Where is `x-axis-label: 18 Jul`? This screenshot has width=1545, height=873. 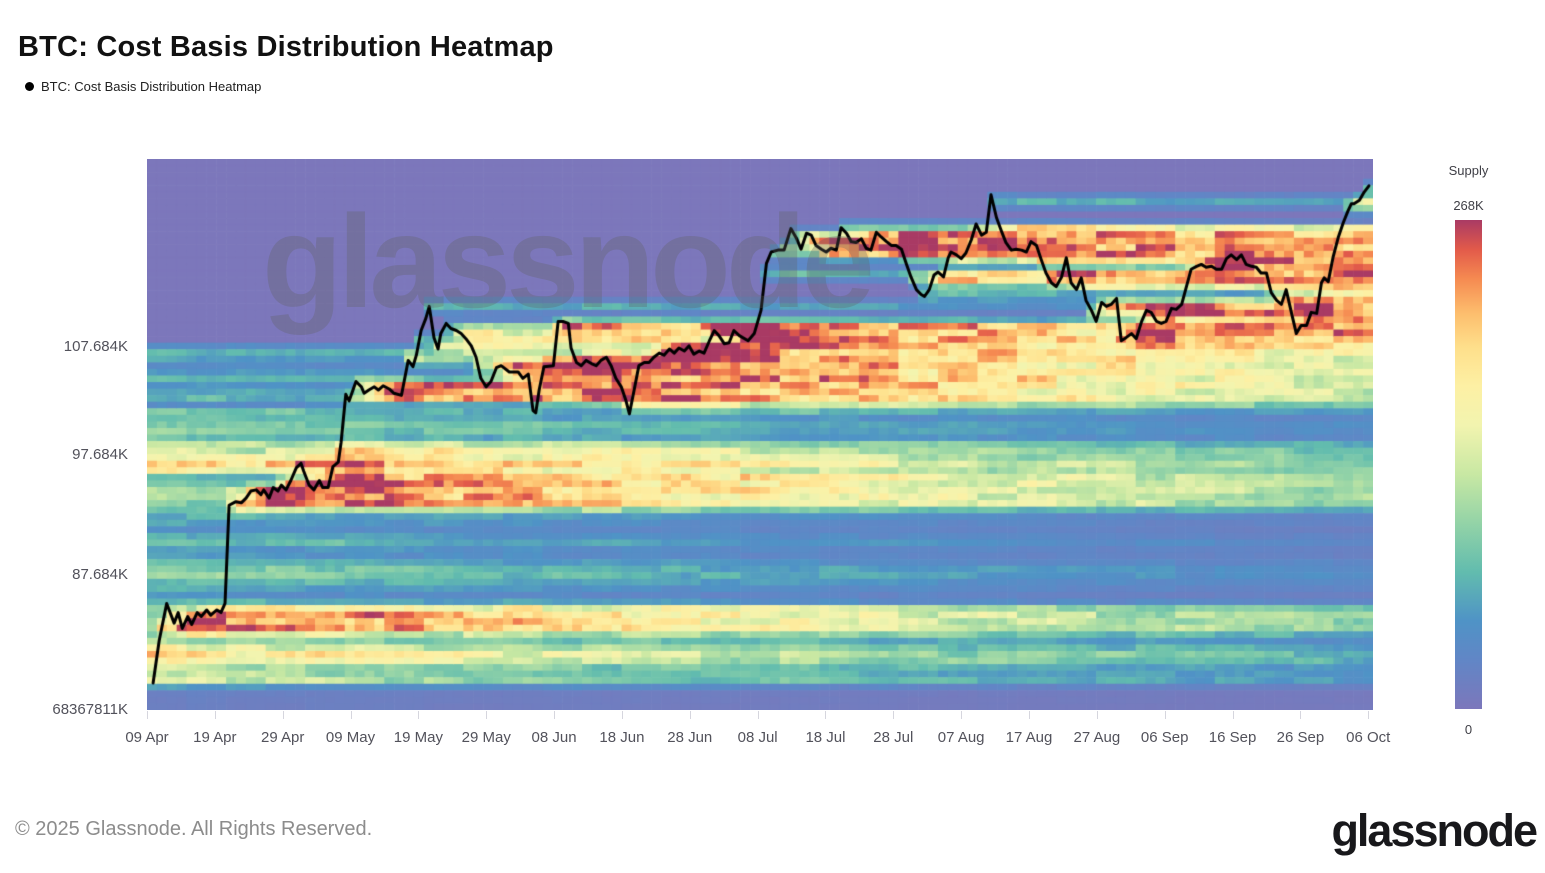
x-axis-label: 18 Jul is located at coordinates (825, 737).